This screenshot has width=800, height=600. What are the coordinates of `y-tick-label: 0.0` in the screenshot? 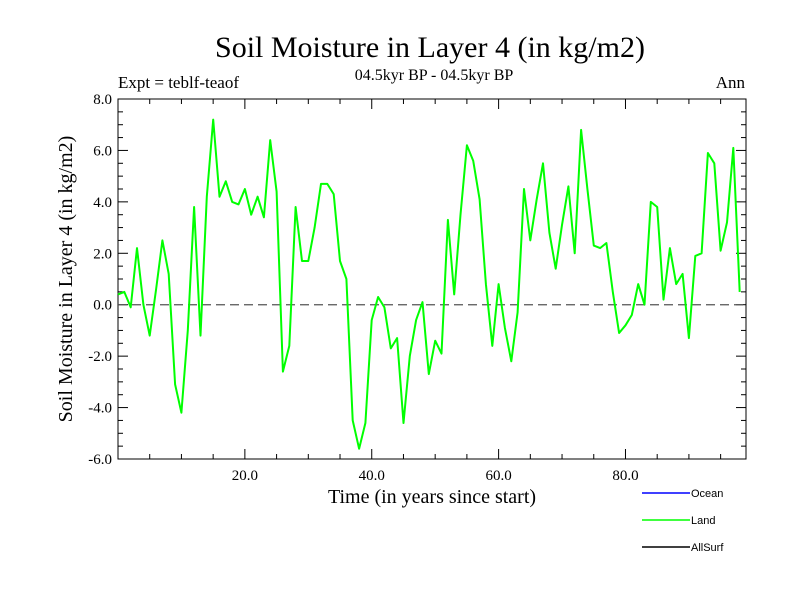 It's located at (102, 306).